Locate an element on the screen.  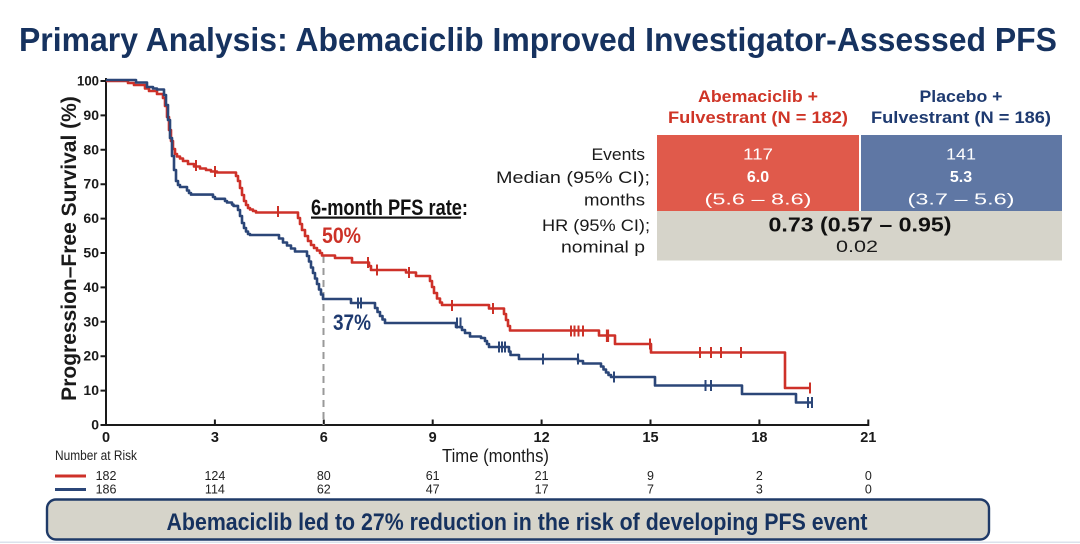
svg-text: 182 is located at coordinates (106, 476).